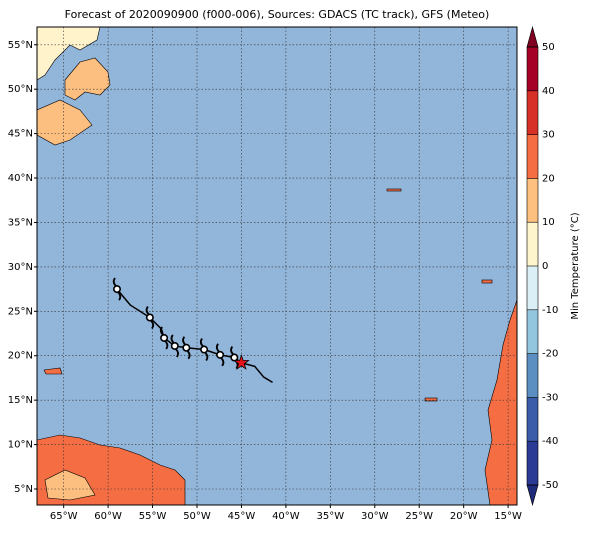  I want to click on y-tick-label: 5°N, so click(23, 489).